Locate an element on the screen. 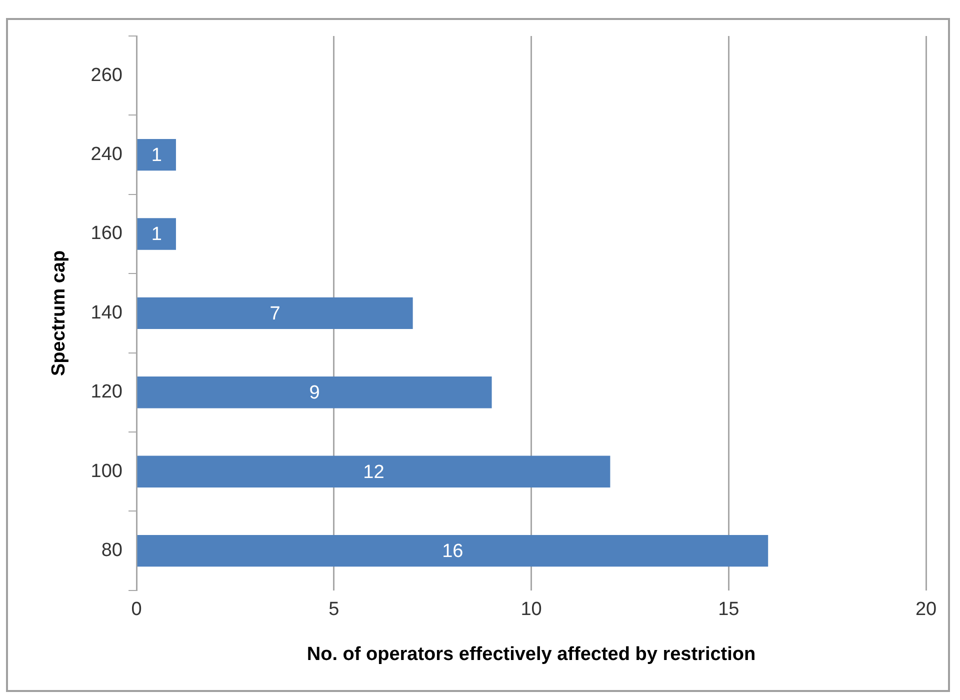 The height and width of the screenshot is (700, 960). data-label: 16 is located at coordinates (453, 551).